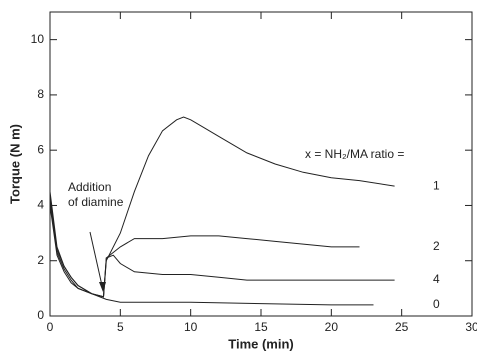 This screenshot has width=477, height=358. I want to click on x-tick-label: 25, so click(402, 327).